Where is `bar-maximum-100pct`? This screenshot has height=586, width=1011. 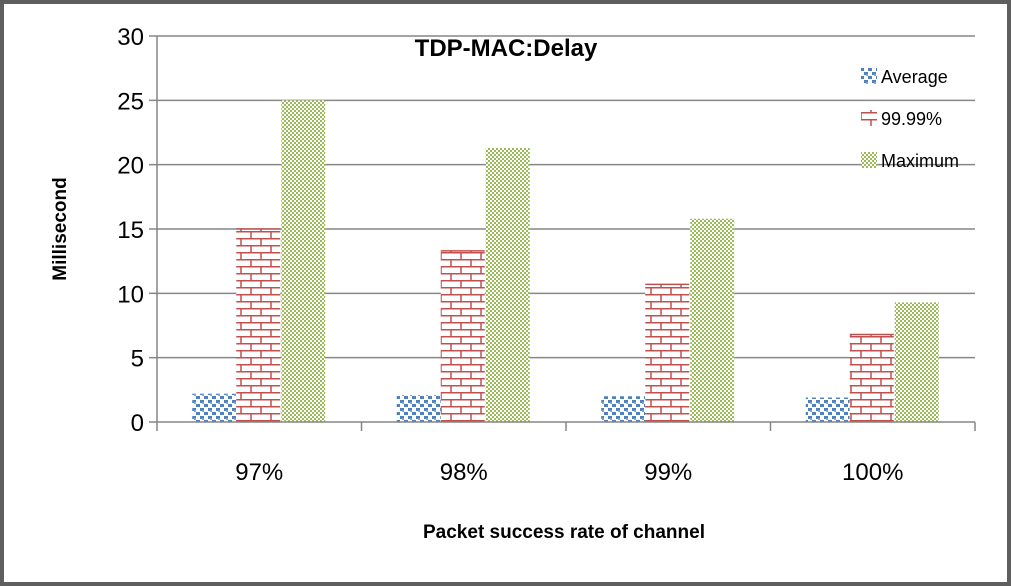
bar-maximum-100pct is located at coordinates (916, 362).